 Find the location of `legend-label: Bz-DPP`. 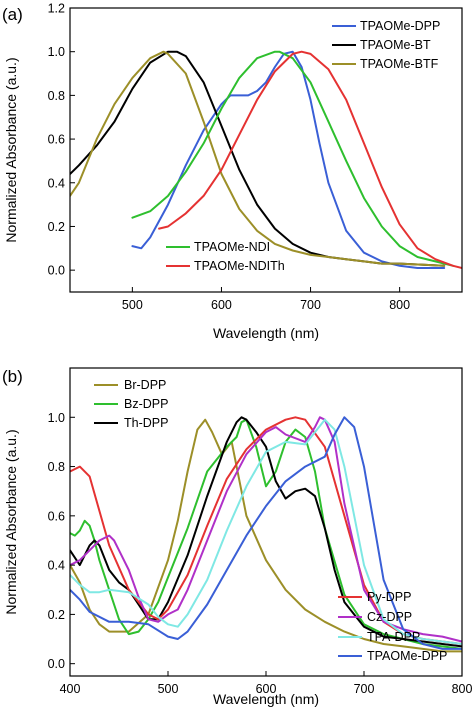

legend-label: Bz-DPP is located at coordinates (146, 404).